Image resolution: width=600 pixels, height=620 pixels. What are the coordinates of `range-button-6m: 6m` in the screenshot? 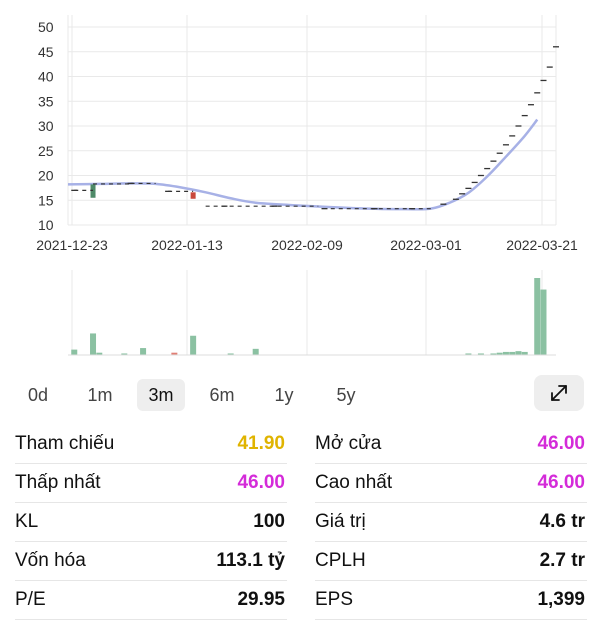 It's located at (222, 395).